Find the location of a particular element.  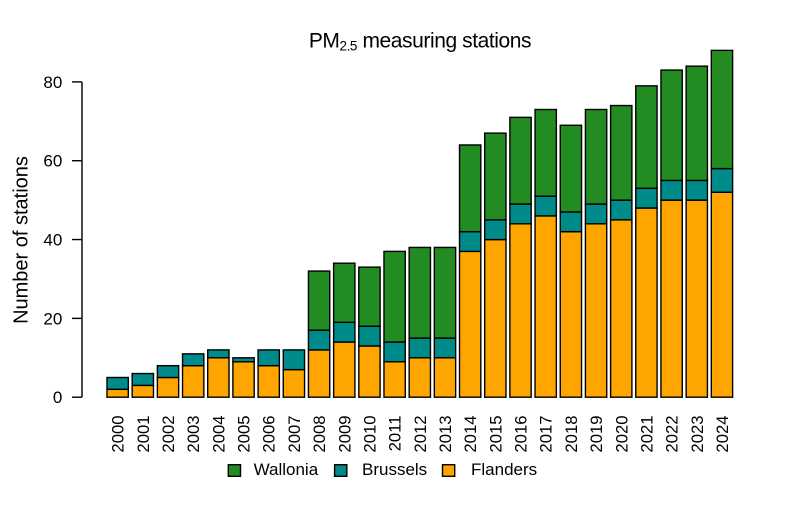

svg-text: 2023 is located at coordinates (697, 434).